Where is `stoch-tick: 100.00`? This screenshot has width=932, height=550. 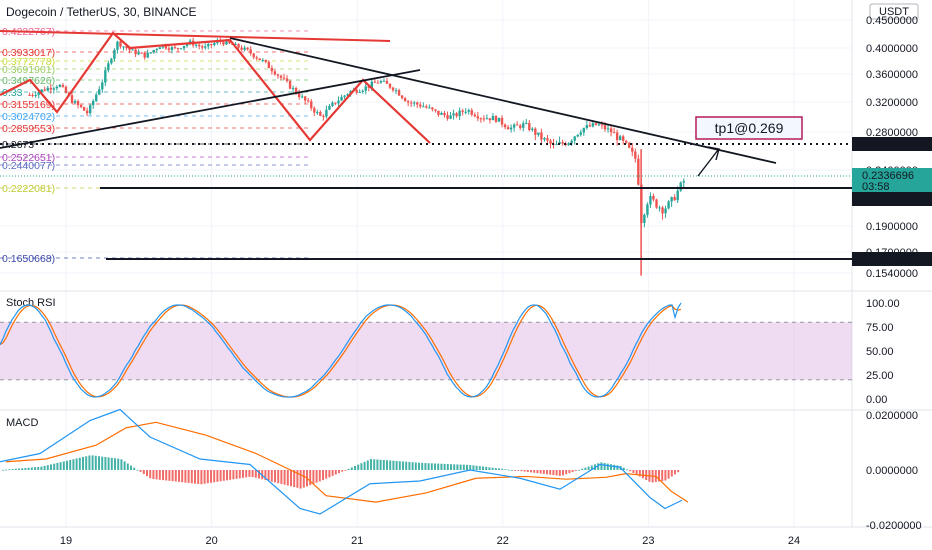
stoch-tick: 100.00 is located at coordinates (883, 304).